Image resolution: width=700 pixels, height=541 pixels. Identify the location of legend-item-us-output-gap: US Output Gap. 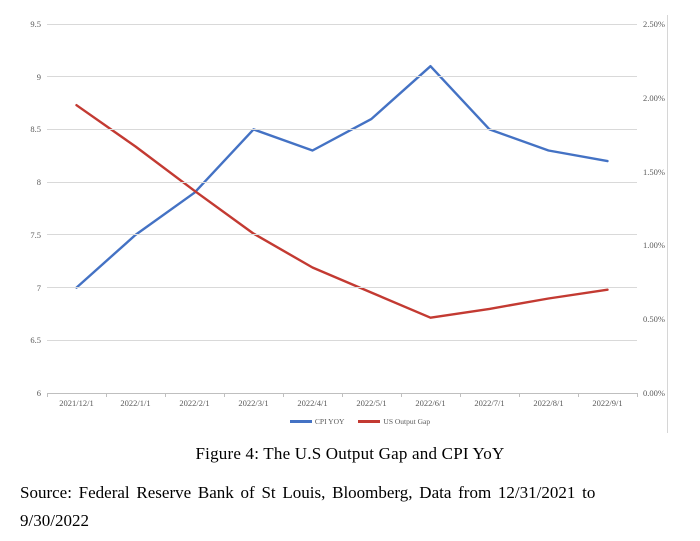
(394, 421).